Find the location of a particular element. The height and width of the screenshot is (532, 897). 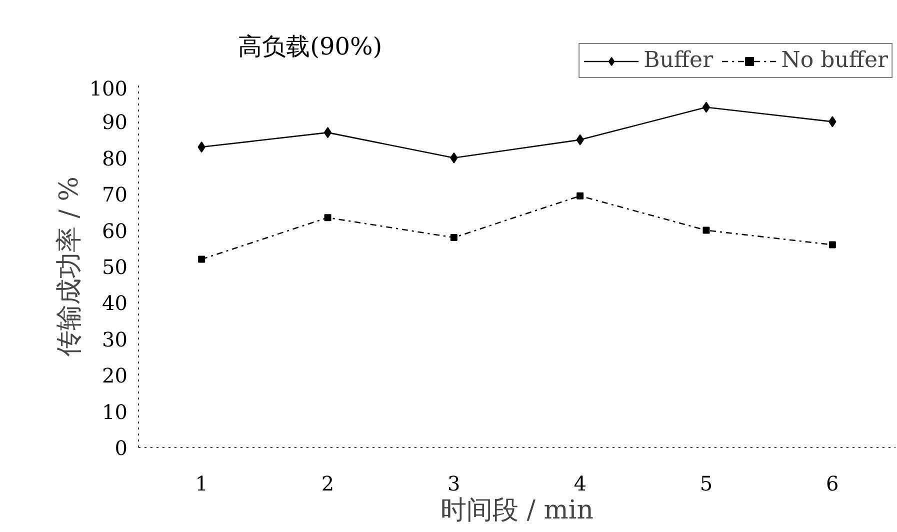

x-tick-label: 3 is located at coordinates (454, 484).